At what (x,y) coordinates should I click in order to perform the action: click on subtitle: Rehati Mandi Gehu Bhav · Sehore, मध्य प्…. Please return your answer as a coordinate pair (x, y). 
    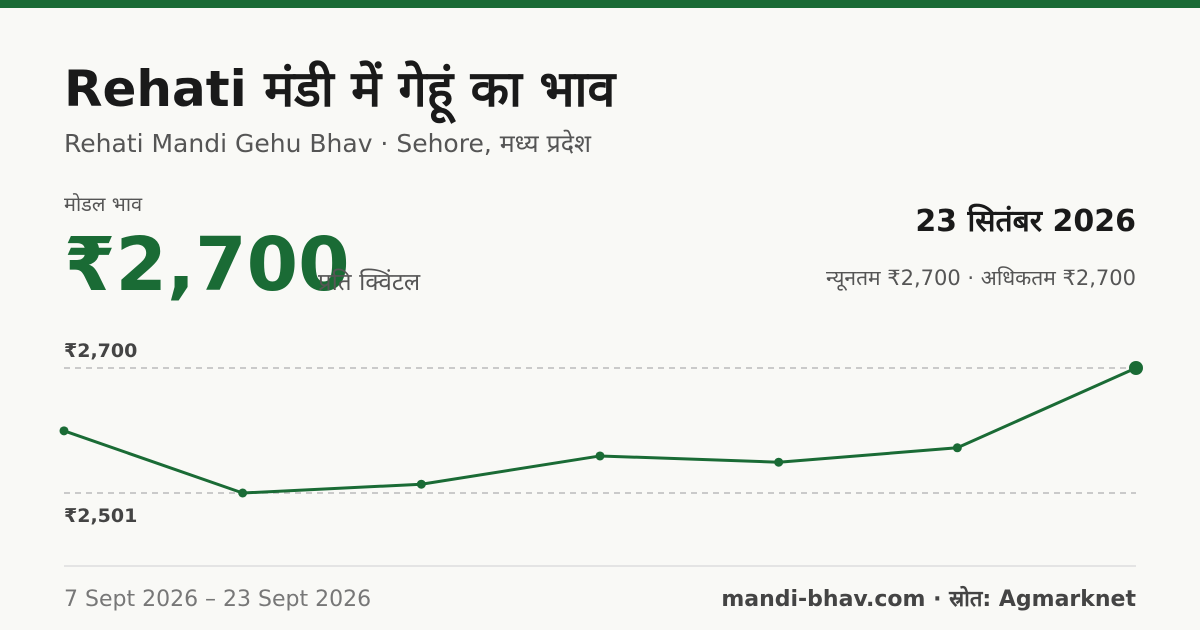
    Looking at the image, I should click on (328, 143).